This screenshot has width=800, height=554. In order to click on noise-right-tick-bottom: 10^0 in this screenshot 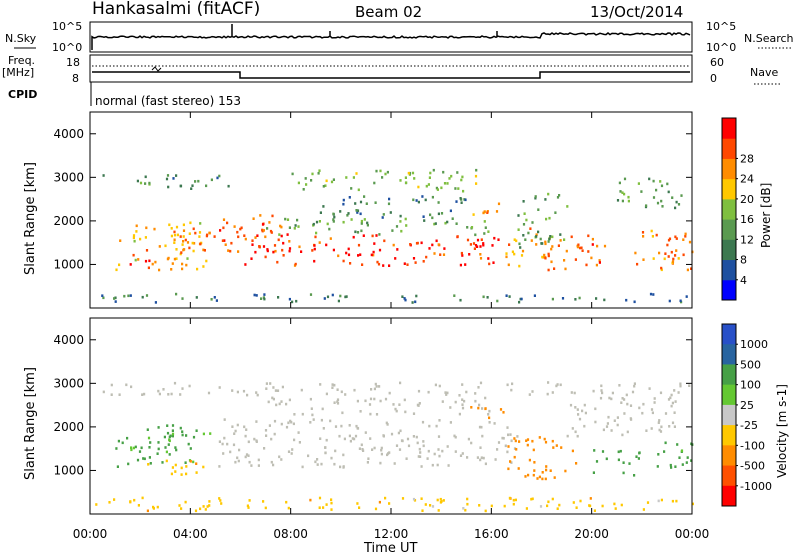, I will do `click(721, 47)`.